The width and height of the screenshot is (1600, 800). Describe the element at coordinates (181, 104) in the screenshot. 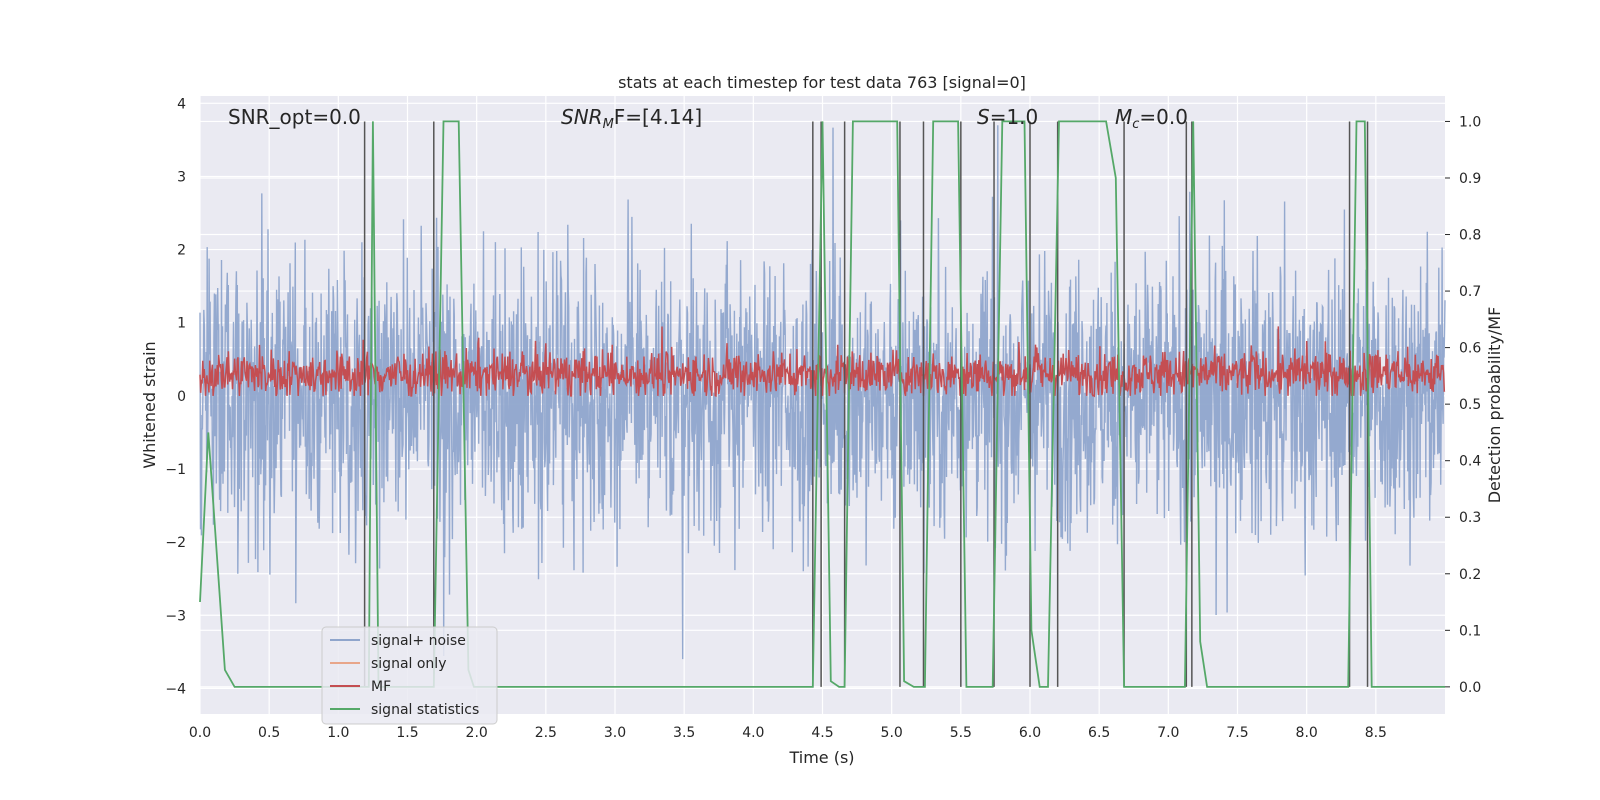

I see `y-tick-label-left-0: 4` at that location.